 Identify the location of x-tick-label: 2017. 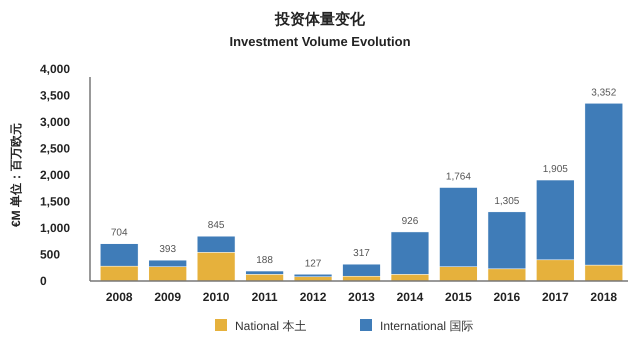
(555, 297).